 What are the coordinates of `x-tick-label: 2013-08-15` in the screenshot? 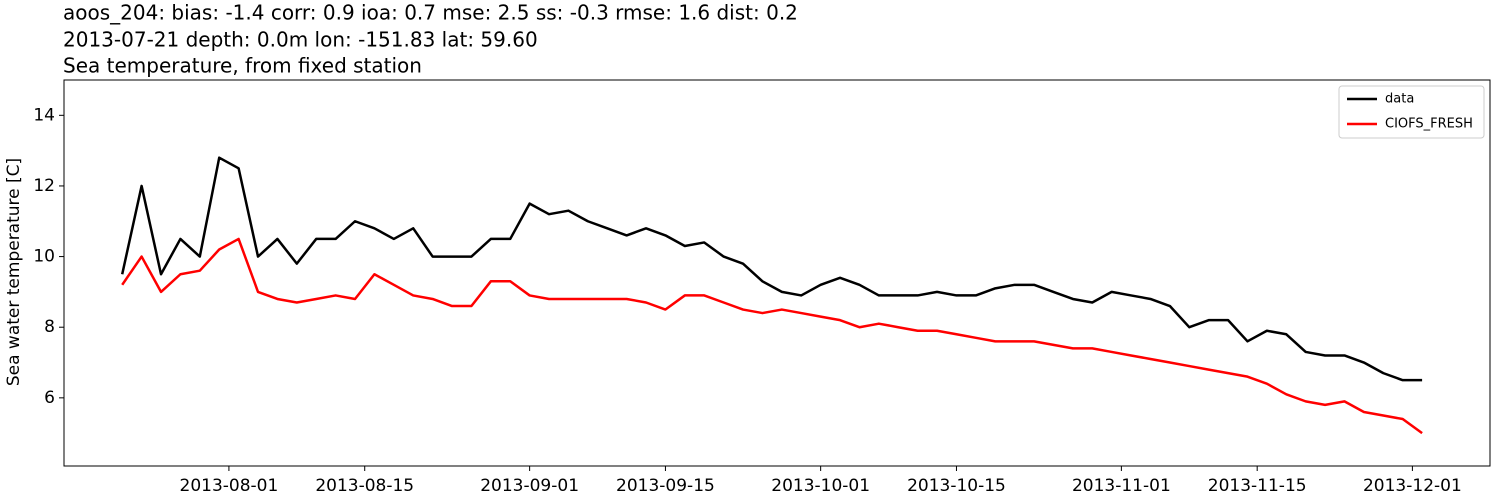 It's located at (364, 486).